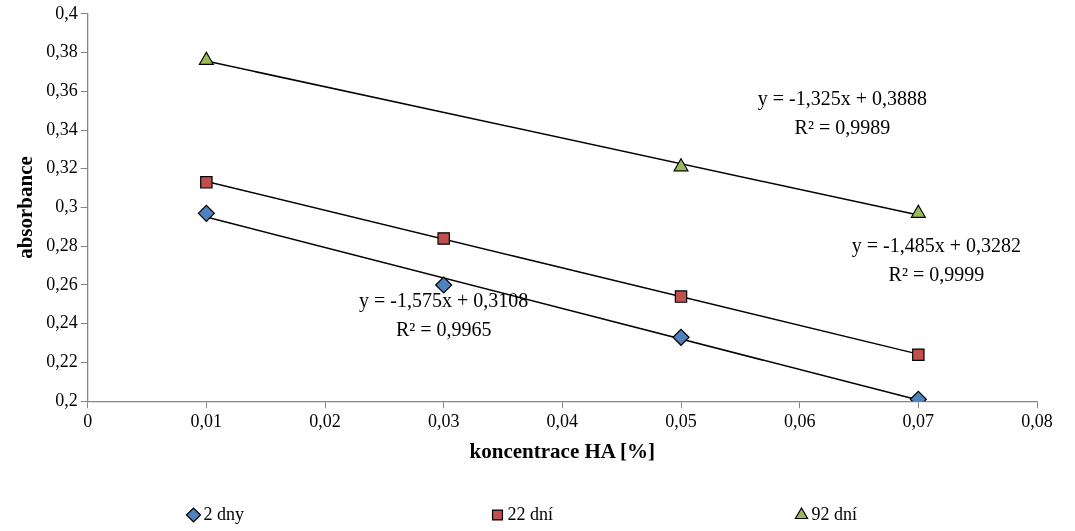 Image resolution: width=1075 pixels, height=531 pixels. Describe the element at coordinates (62, 167) in the screenshot. I see `y-tick-label: 0,32` at that location.